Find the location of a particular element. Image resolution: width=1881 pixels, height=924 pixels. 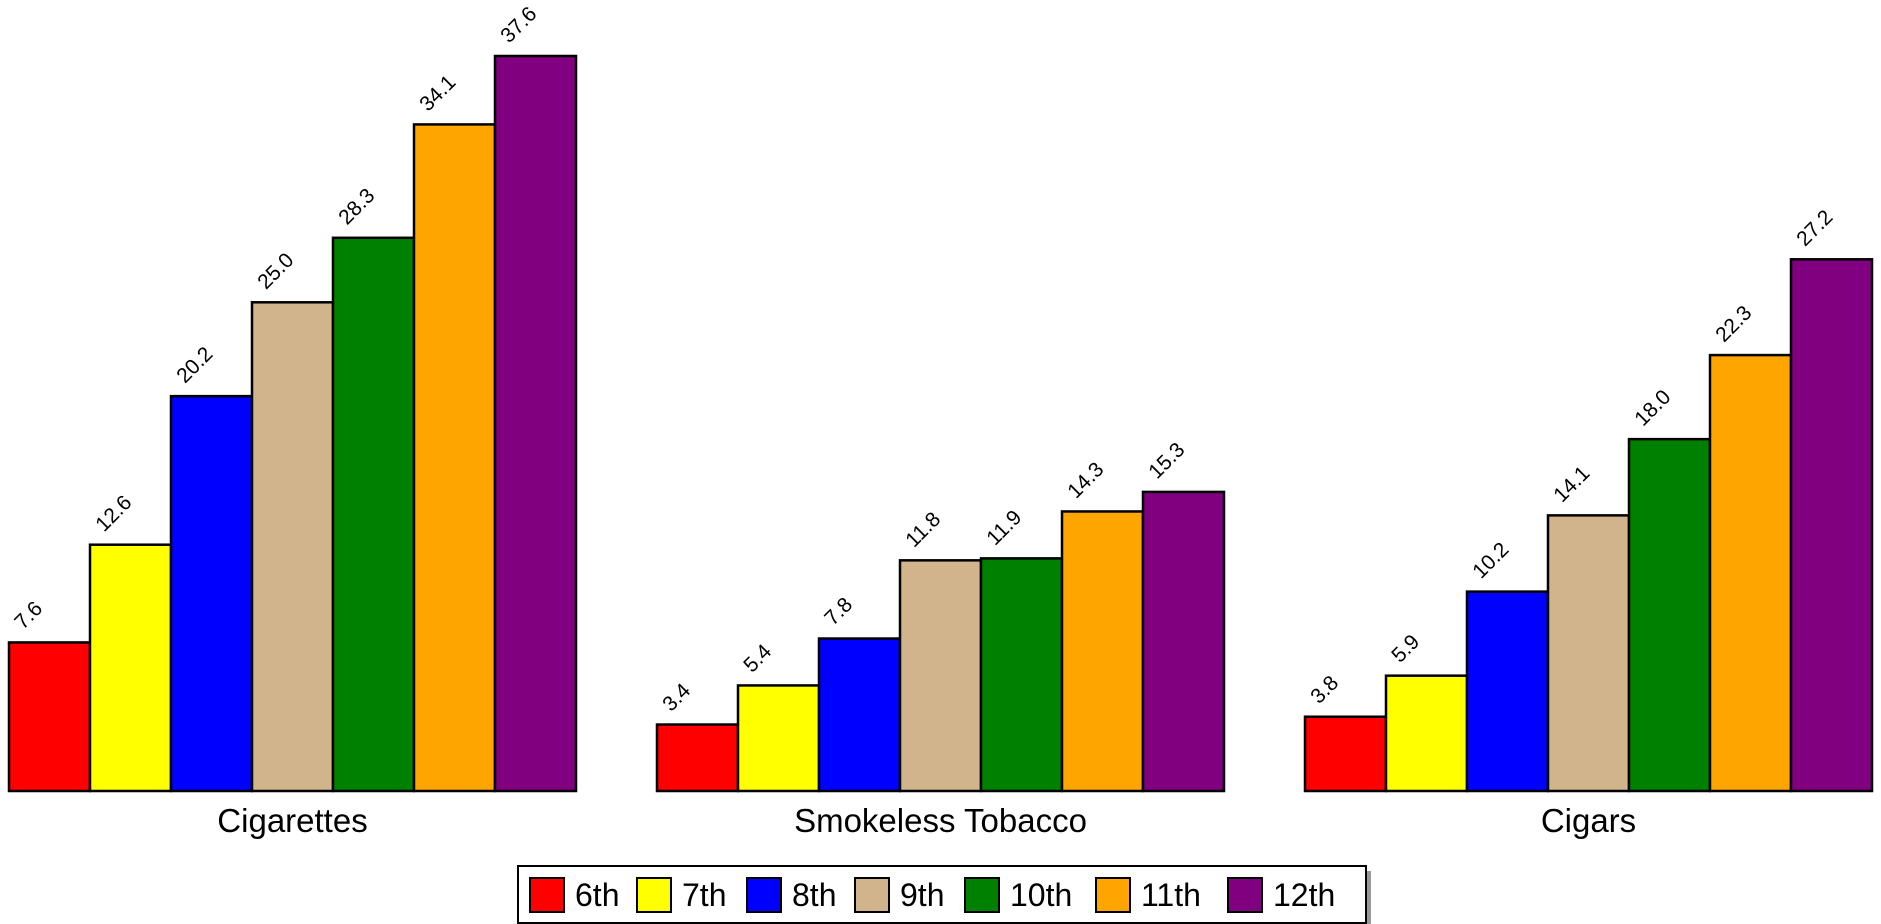

data-label: 3.4 is located at coordinates (676, 697).